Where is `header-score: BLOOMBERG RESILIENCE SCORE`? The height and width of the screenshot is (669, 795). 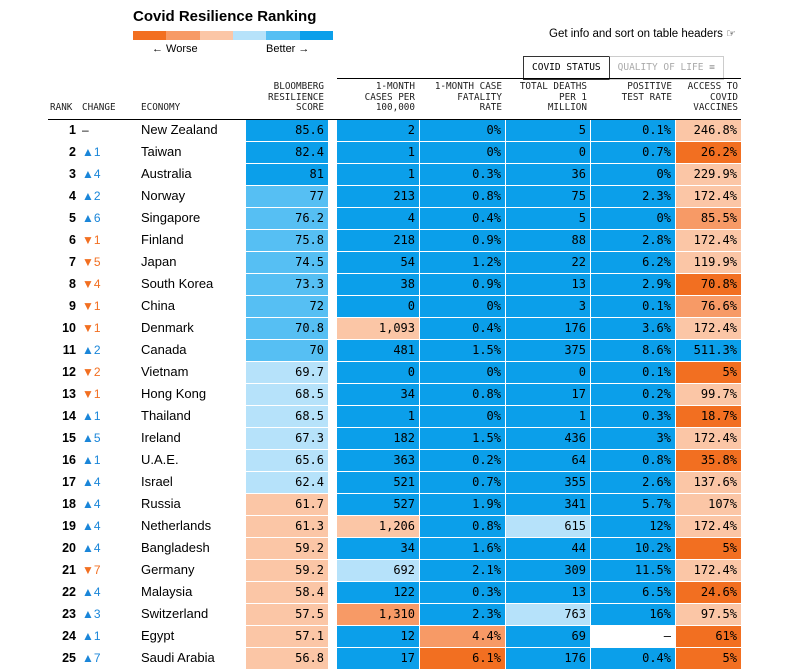
header-score: BLOOMBERG RESILIENCE SCORE is located at coordinates (296, 97).